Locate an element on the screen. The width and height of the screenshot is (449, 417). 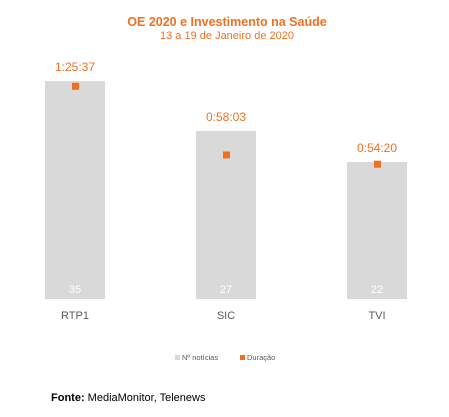
duration-marker-sic is located at coordinates (226, 155).